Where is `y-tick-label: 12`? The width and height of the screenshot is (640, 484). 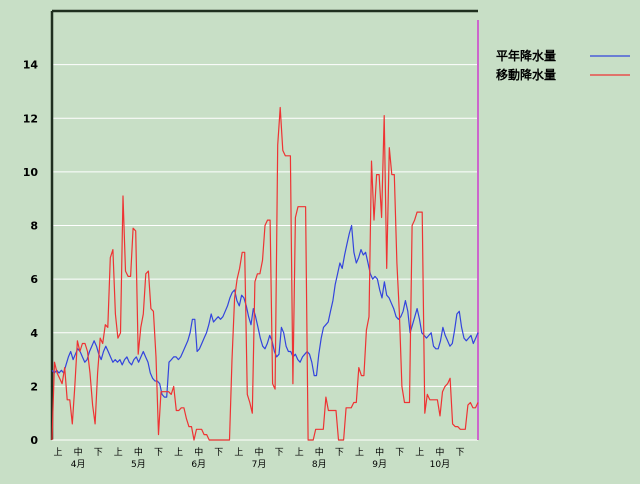 y-tick-label: 12 is located at coordinates (30, 118).